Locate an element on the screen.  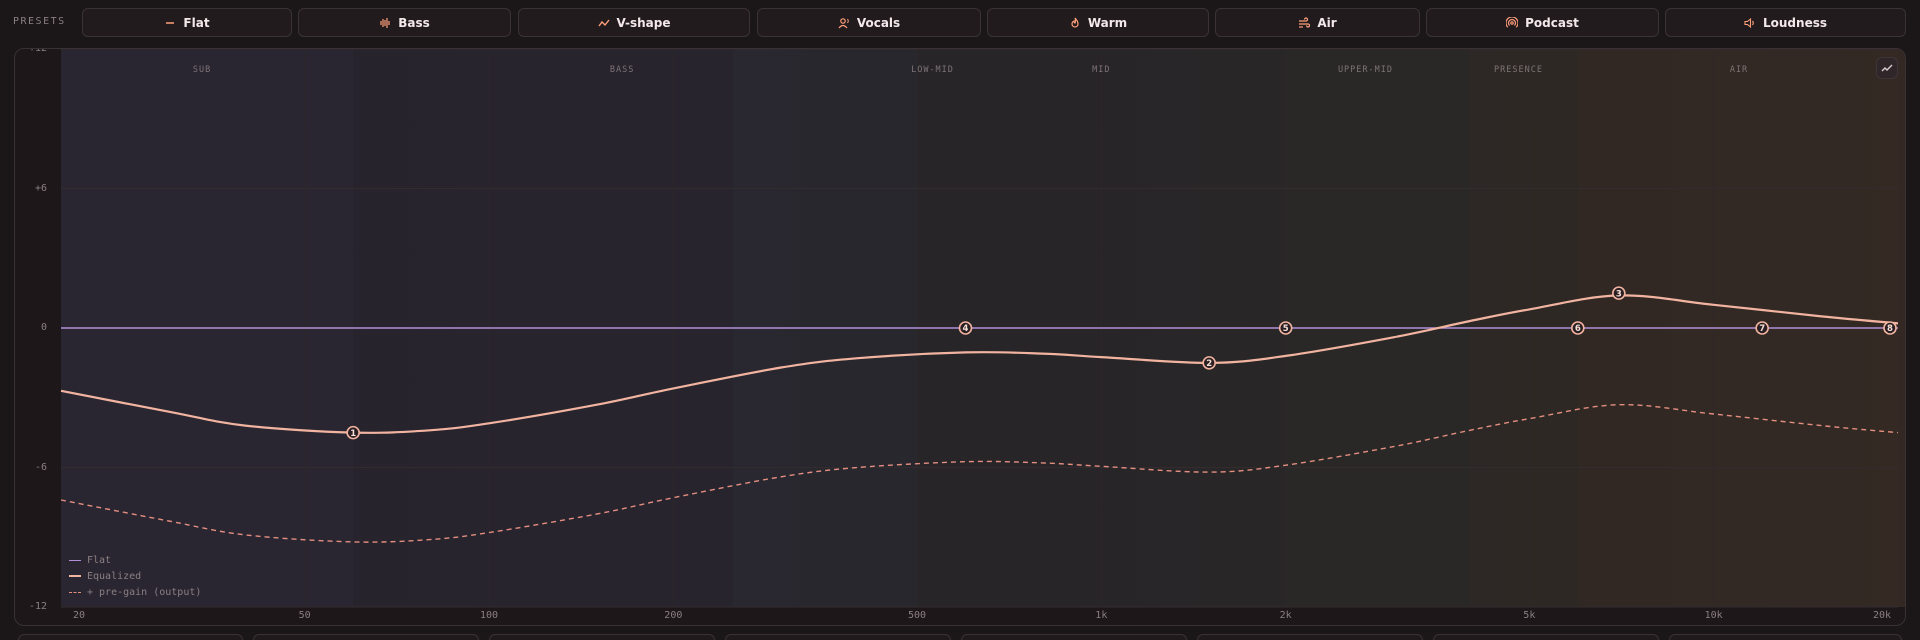
x-tick-label: 20 is located at coordinates (79, 615).